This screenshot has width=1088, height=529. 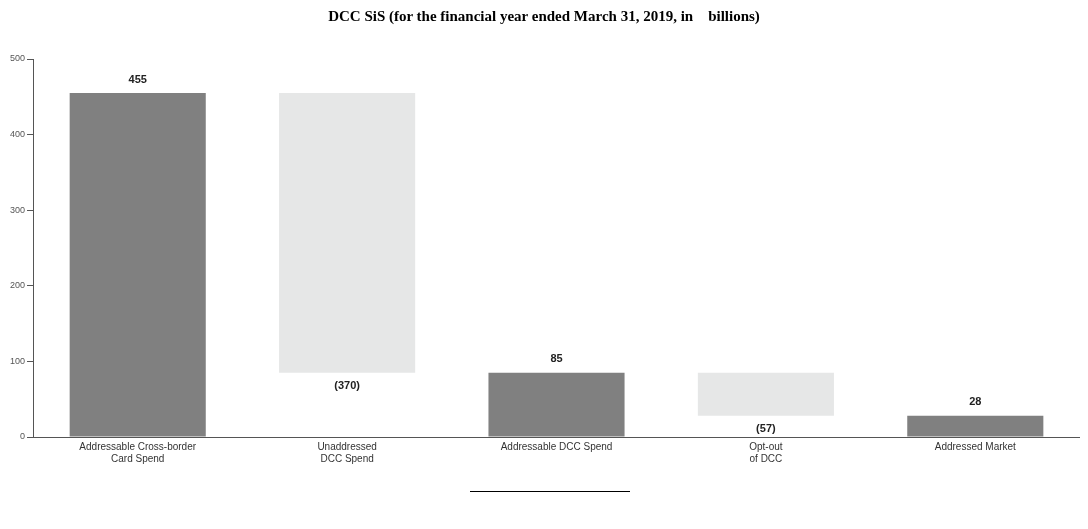 I want to click on y-tick-label: 0, so click(x=23, y=436).